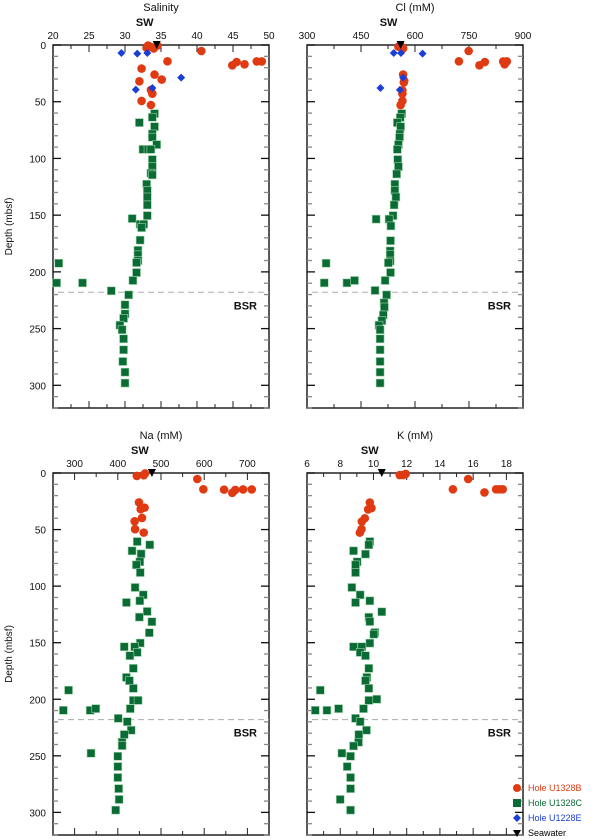 This screenshot has height=840, width=611. Describe the element at coordinates (43, 474) in the screenshot. I see `y-tick-label: 0` at that location.